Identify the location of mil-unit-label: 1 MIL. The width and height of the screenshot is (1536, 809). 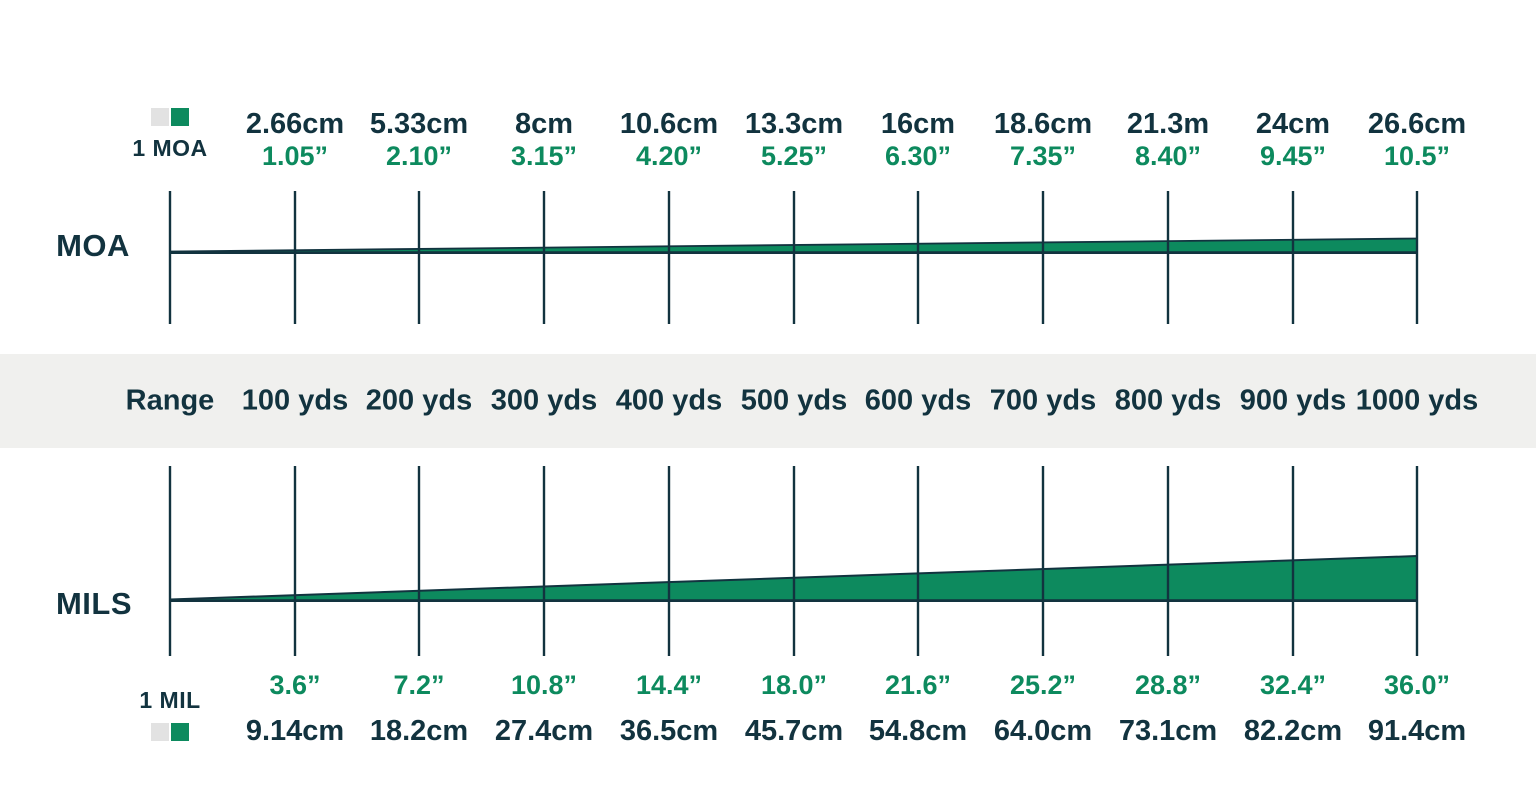
(170, 700).